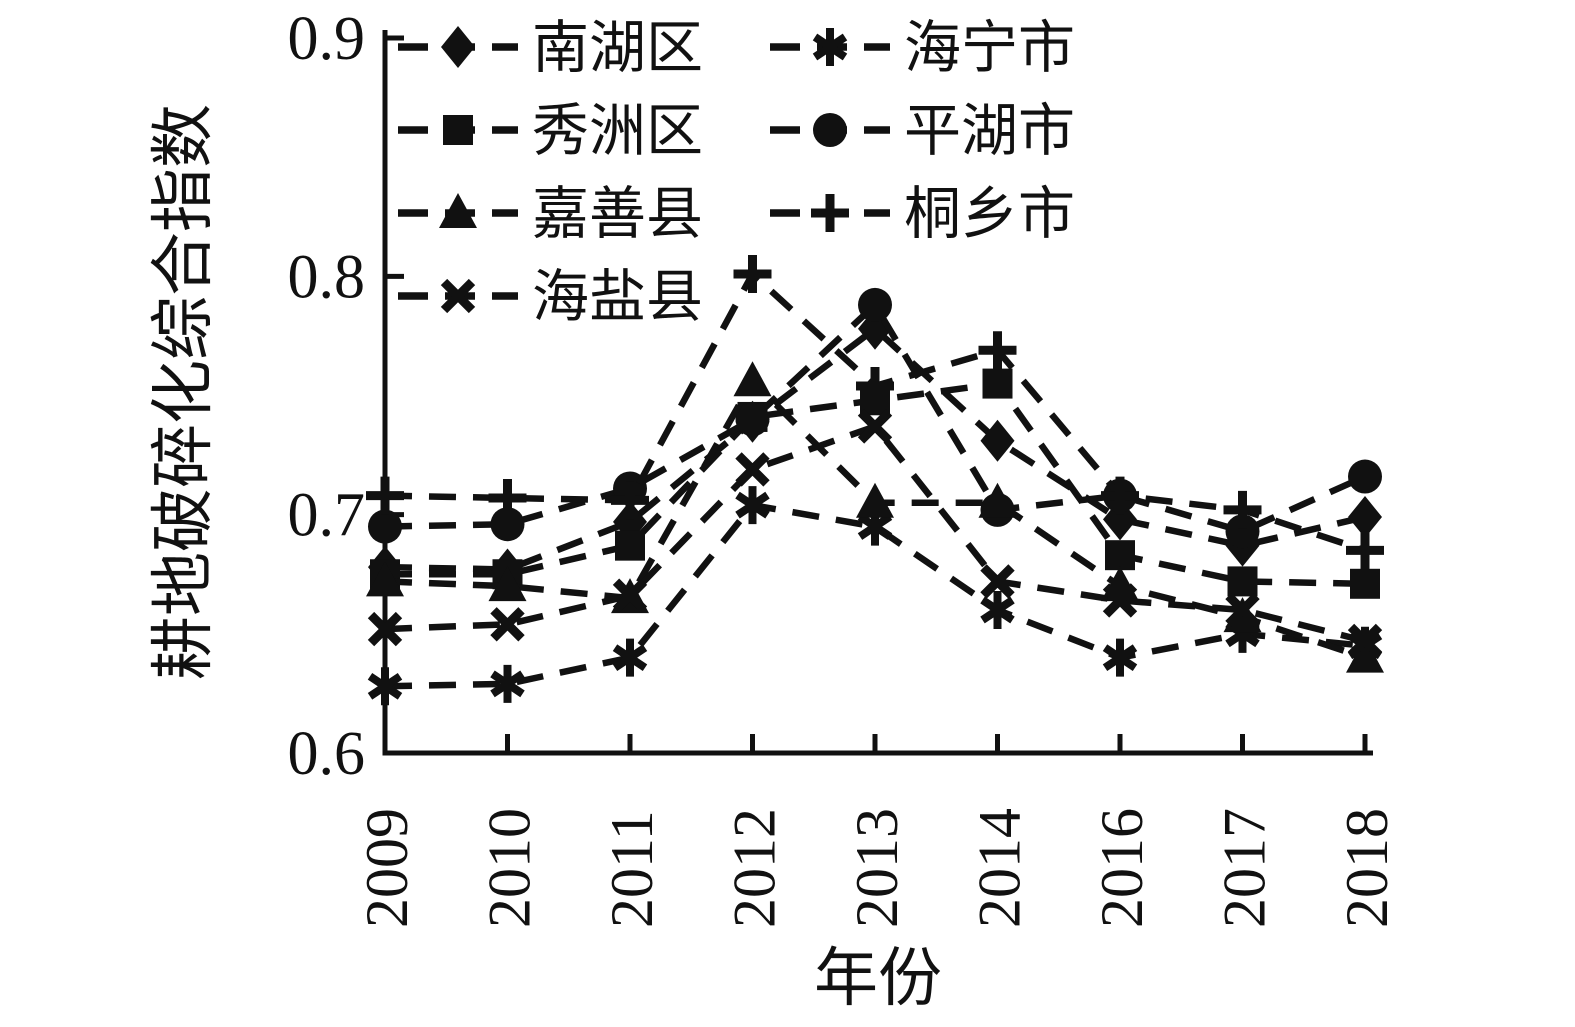 This screenshot has height=1027, width=1575. Describe the element at coordinates (1245, 868) in the screenshot. I see `x-tick-label: 2017` at that location.